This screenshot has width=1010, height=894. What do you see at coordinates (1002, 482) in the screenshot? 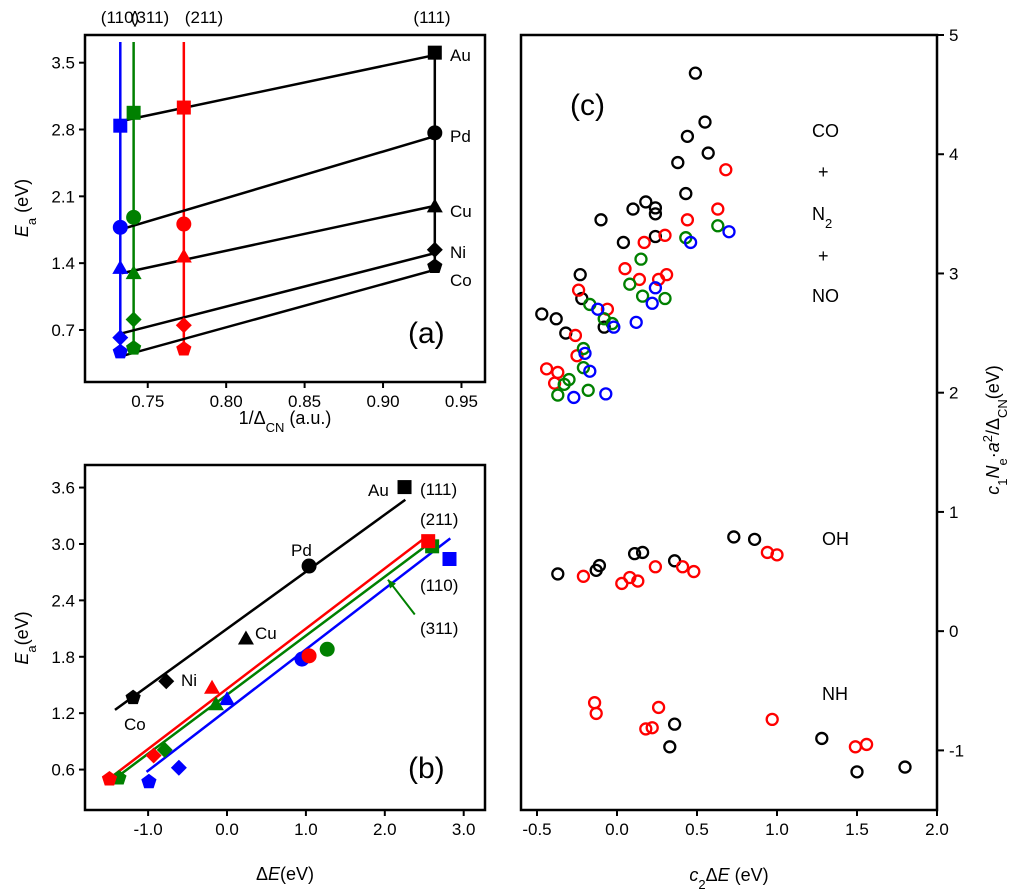
I see `label-part: 1` at bounding box center [1002, 482].